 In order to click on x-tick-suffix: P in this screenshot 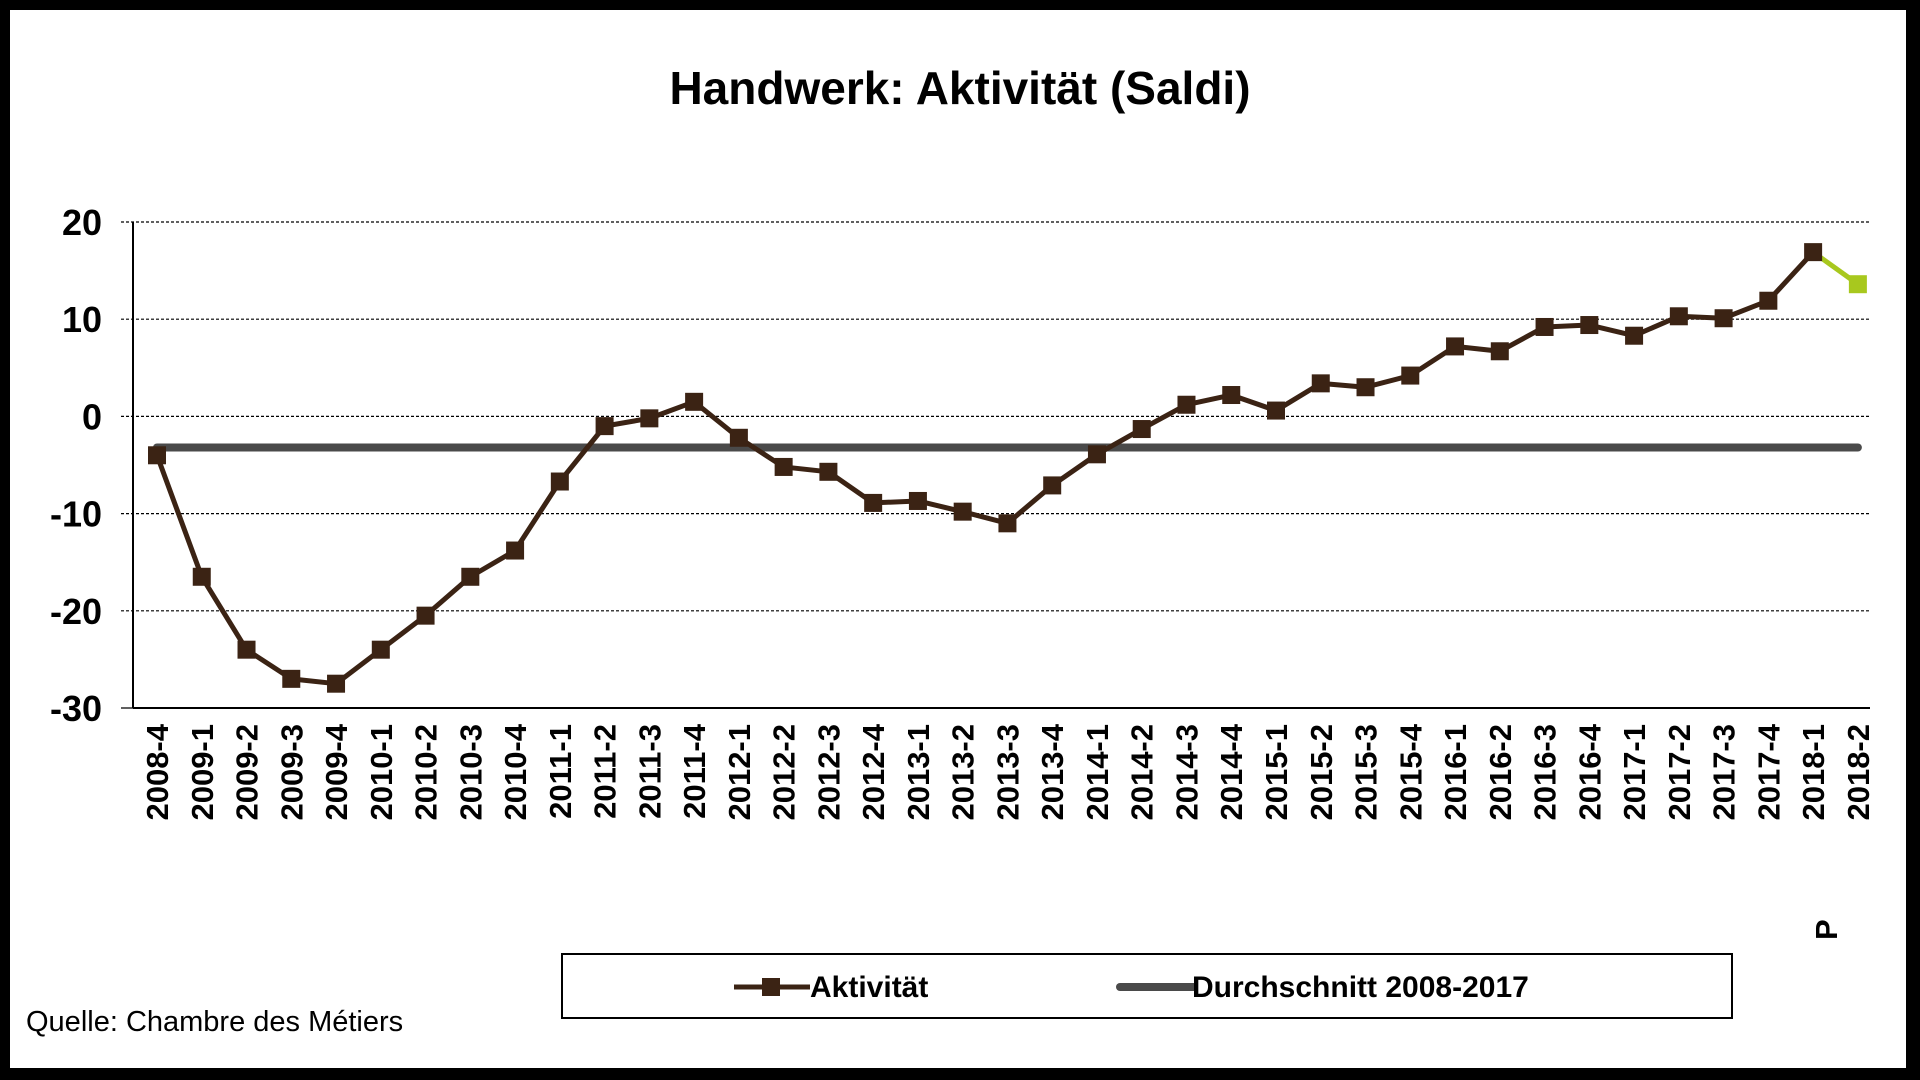, I will do `click(1826, 929)`.